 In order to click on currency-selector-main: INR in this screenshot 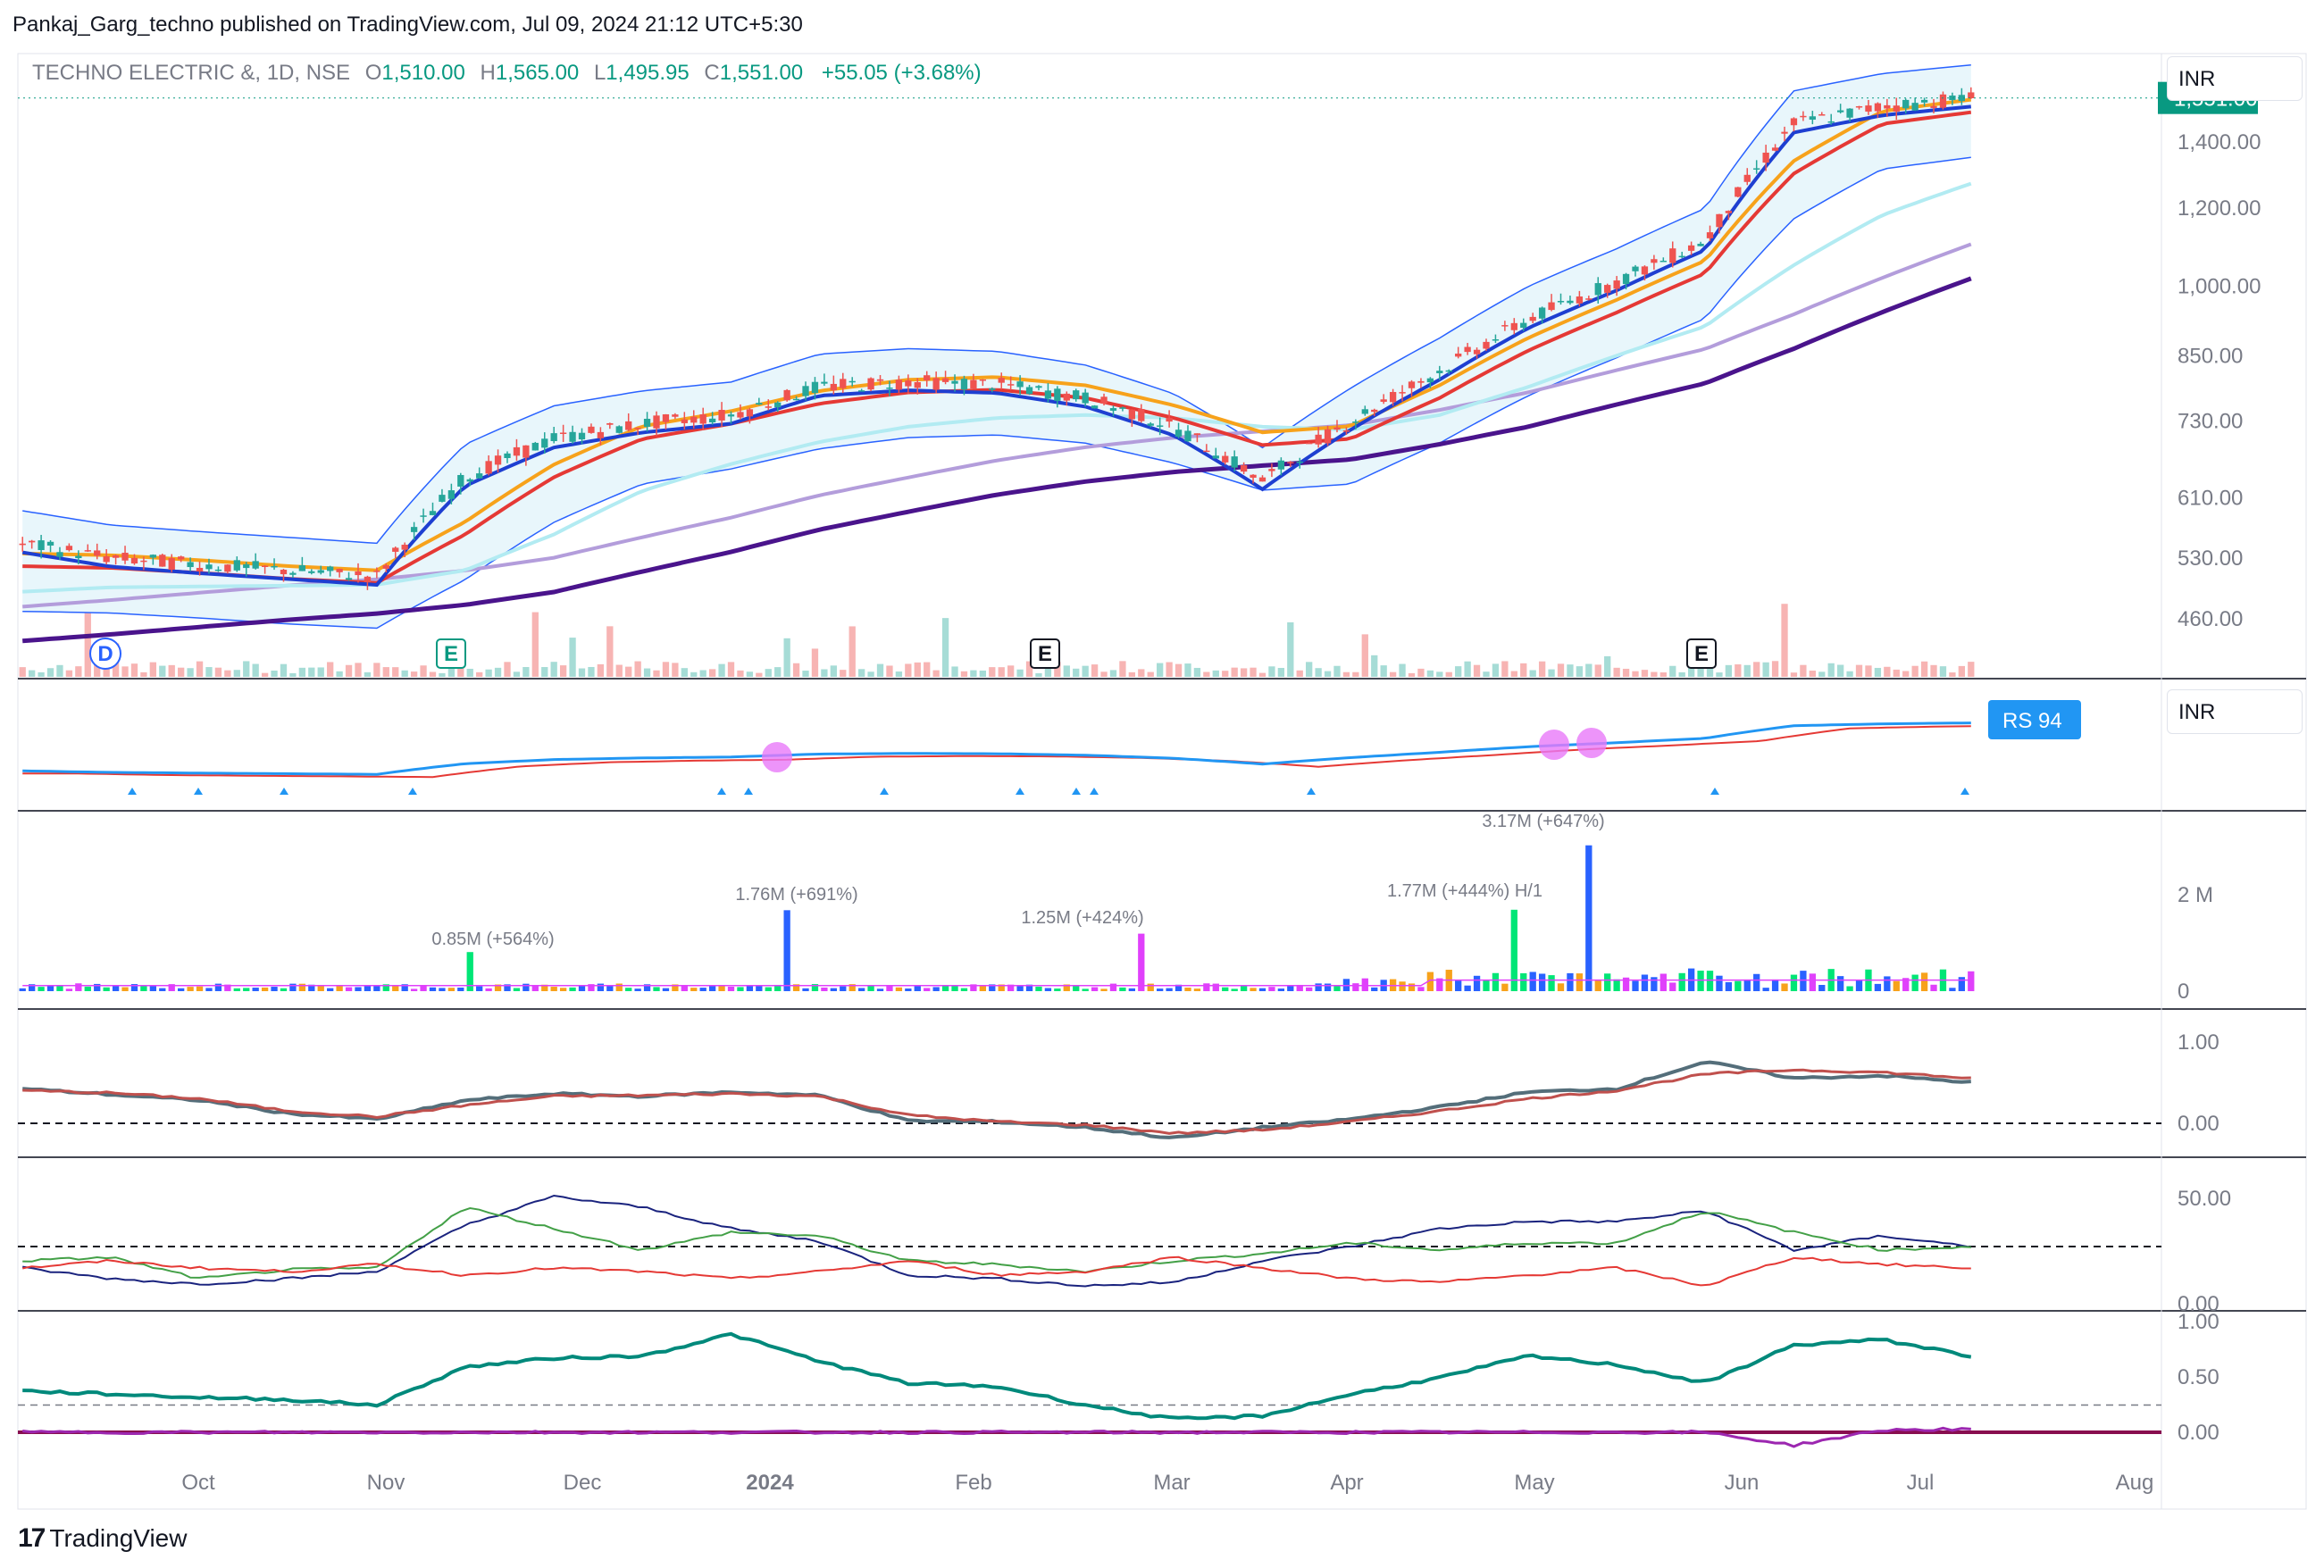, I will do `click(2235, 78)`.